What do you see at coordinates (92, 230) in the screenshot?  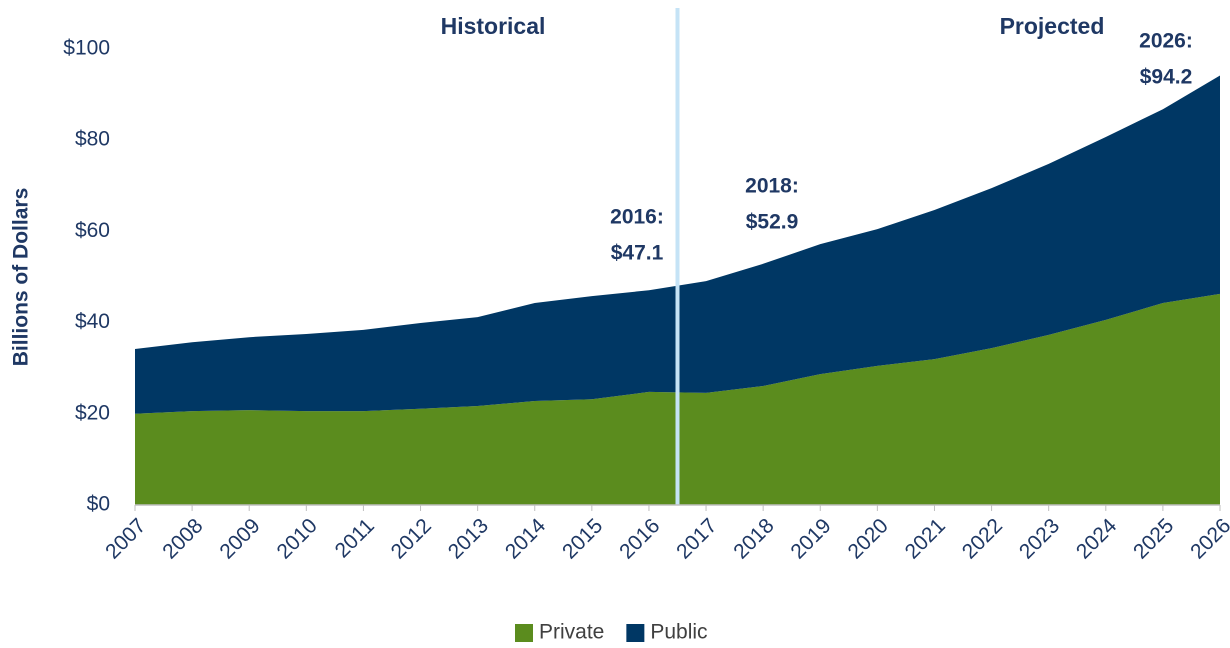 I see `y-tick-label: $60` at bounding box center [92, 230].